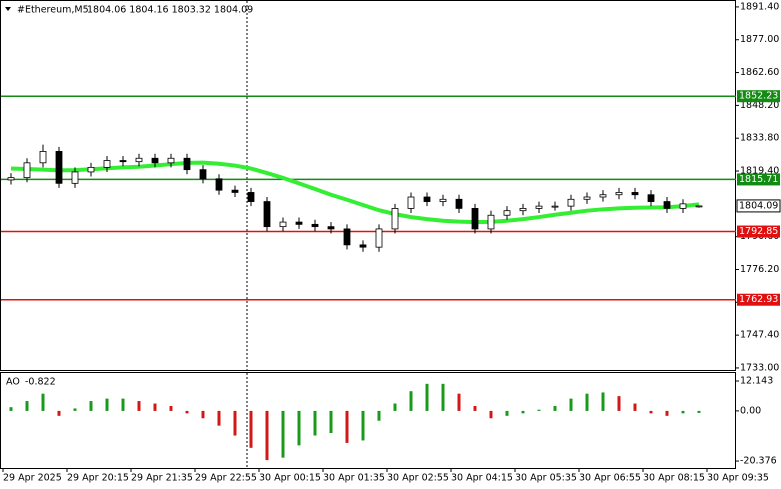 The width and height of the screenshot is (781, 489). I want to click on menu-arrow, so click(8, 9).